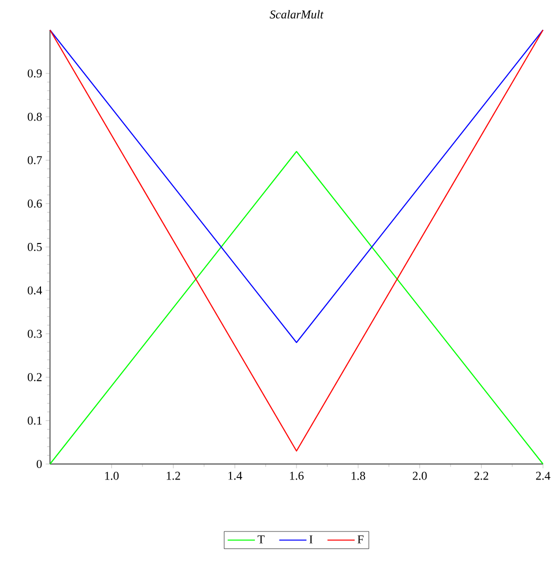  Describe the element at coordinates (419, 476) in the screenshot. I see `x-tick-label: 2.0` at that location.